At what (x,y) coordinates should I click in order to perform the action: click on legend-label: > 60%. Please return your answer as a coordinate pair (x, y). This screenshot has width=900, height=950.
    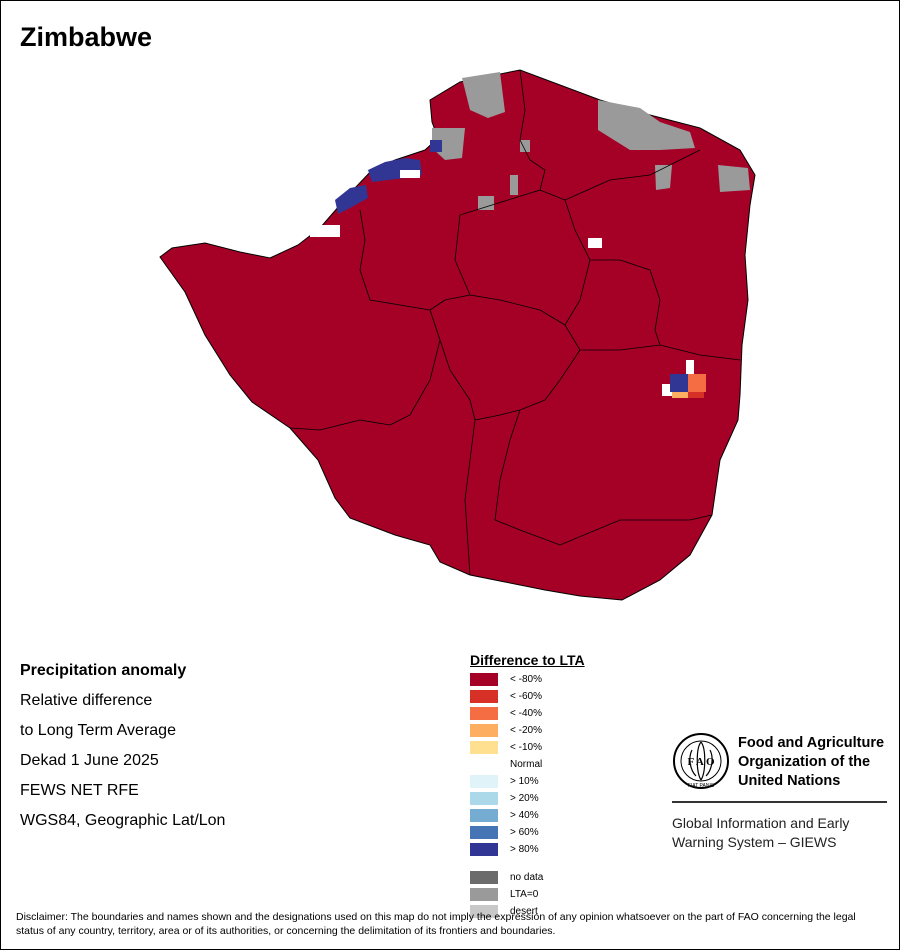
    Looking at the image, I should click on (524, 832).